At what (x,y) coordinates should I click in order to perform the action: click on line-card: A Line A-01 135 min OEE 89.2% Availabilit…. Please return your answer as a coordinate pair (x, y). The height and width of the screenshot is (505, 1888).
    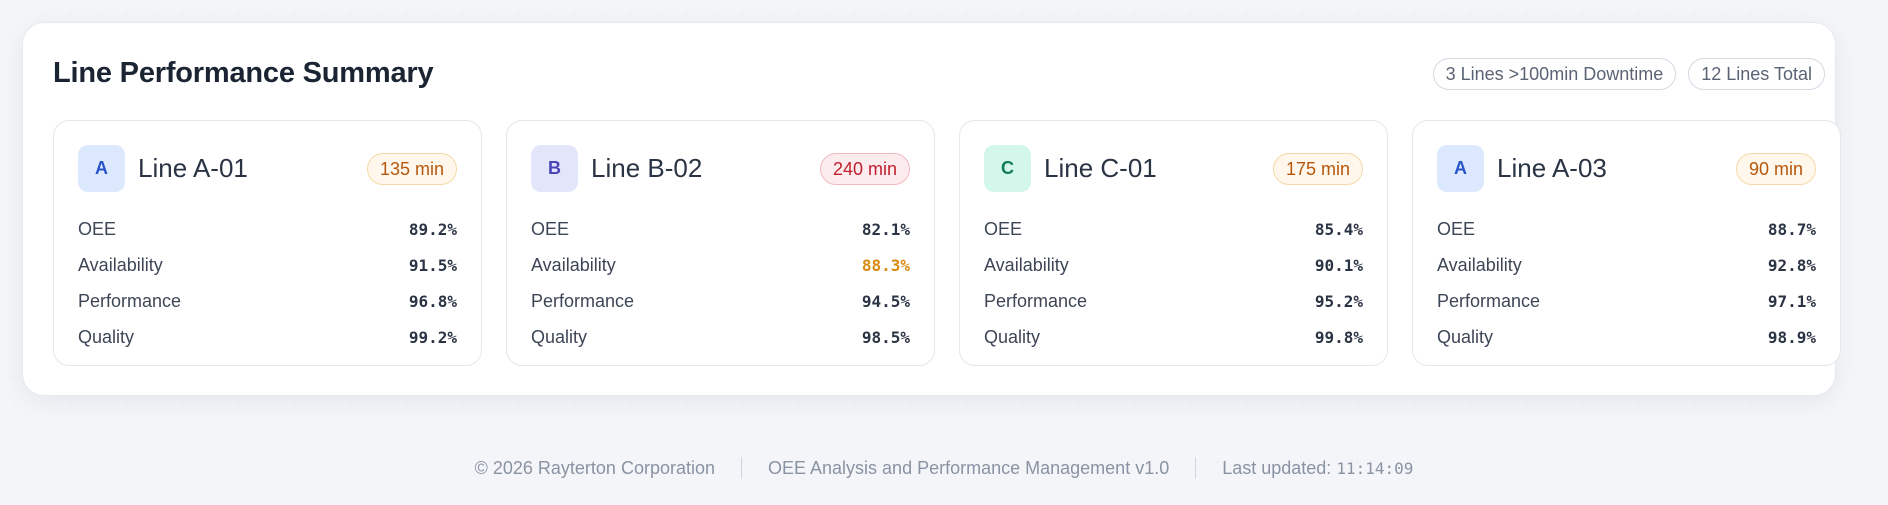
    Looking at the image, I should click on (267, 243).